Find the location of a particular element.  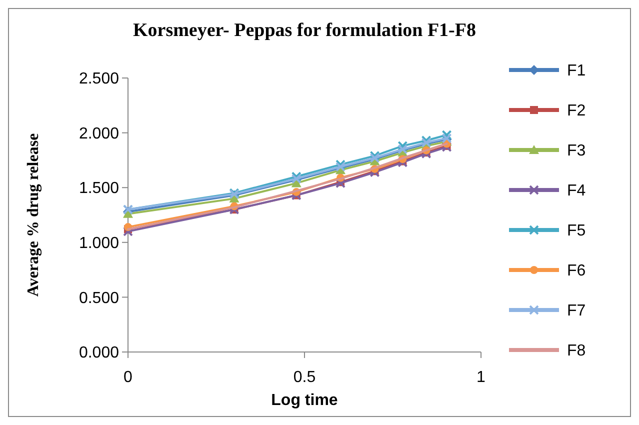

y-tick-label: 2.000 is located at coordinates (99, 133).